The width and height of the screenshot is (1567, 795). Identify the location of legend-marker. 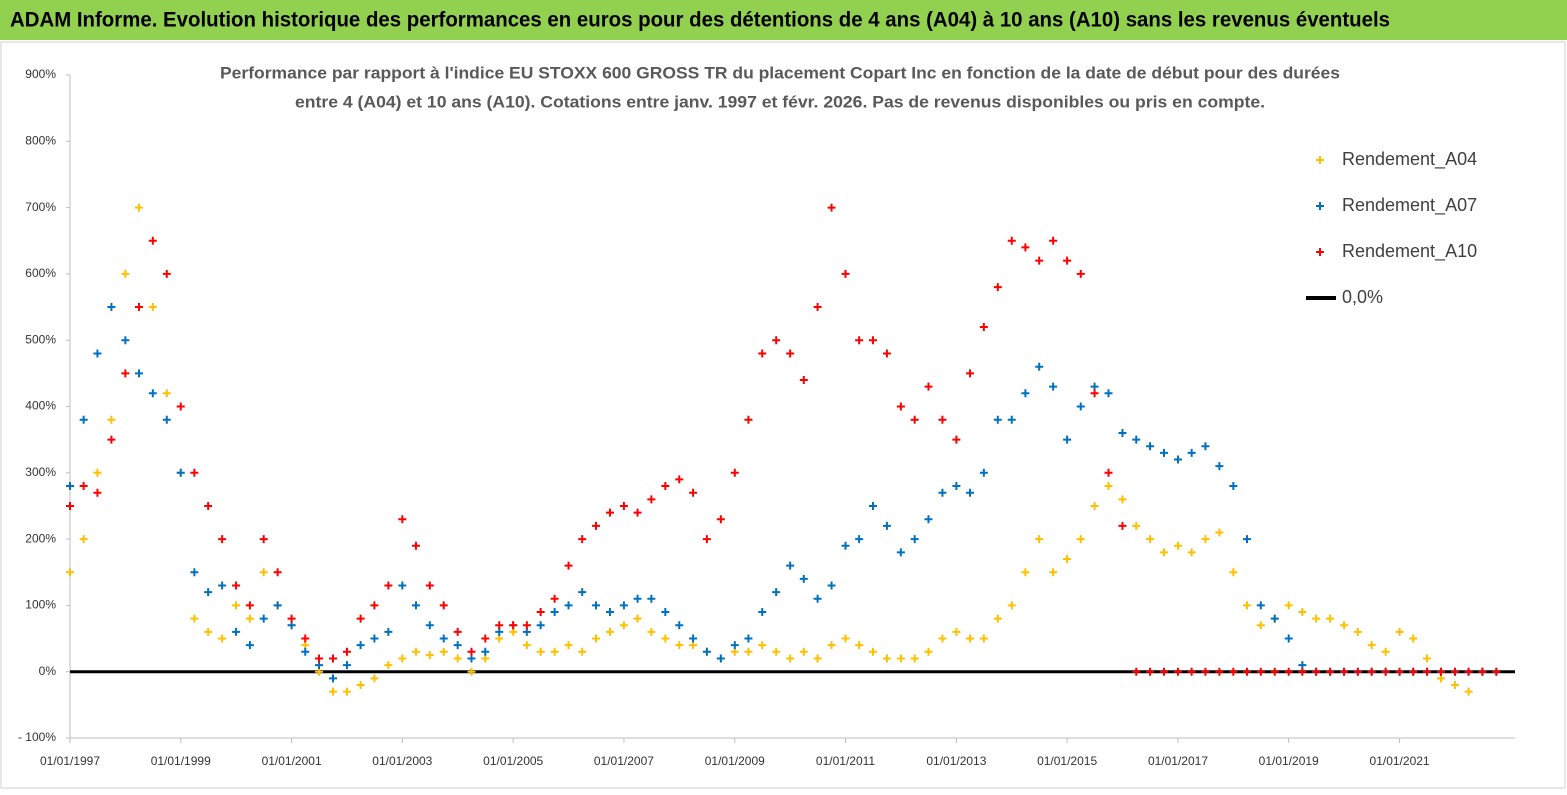
(1320, 206).